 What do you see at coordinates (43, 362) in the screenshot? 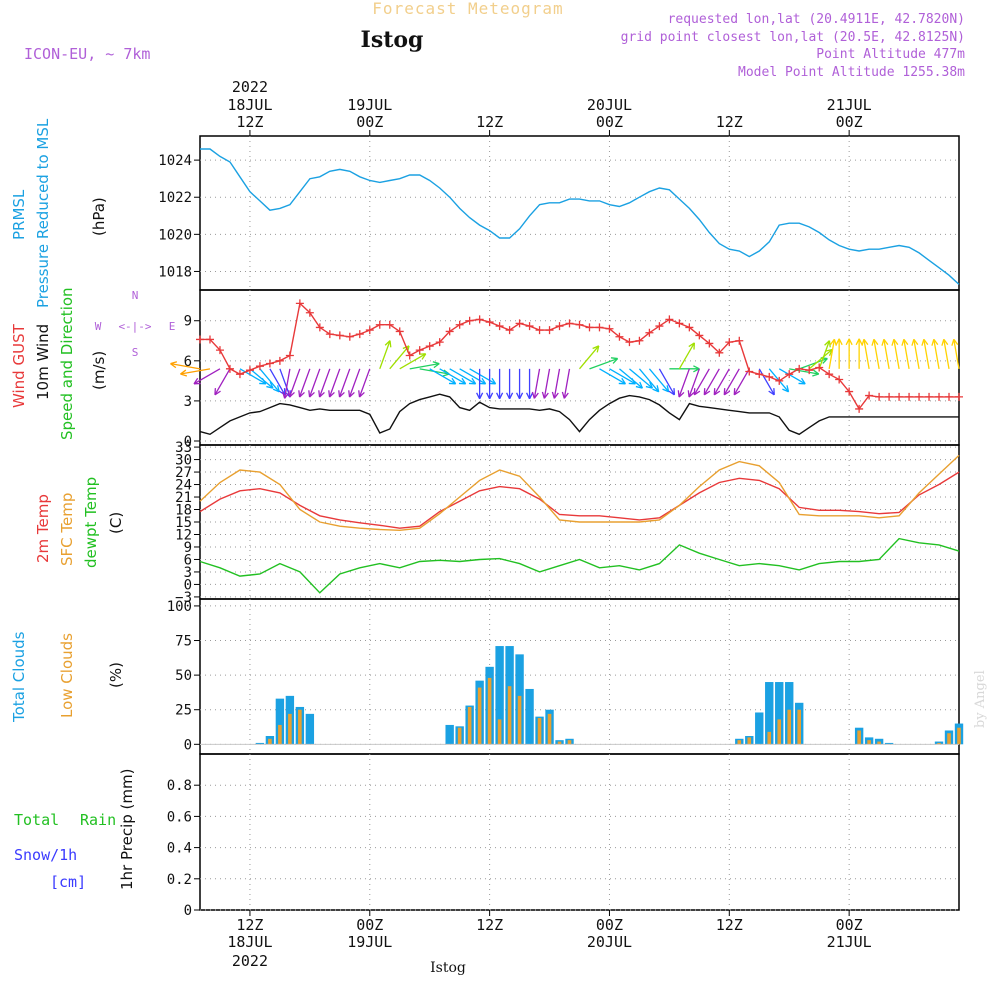
I see `wind-10m-label: 10m Wind` at bounding box center [43, 362].